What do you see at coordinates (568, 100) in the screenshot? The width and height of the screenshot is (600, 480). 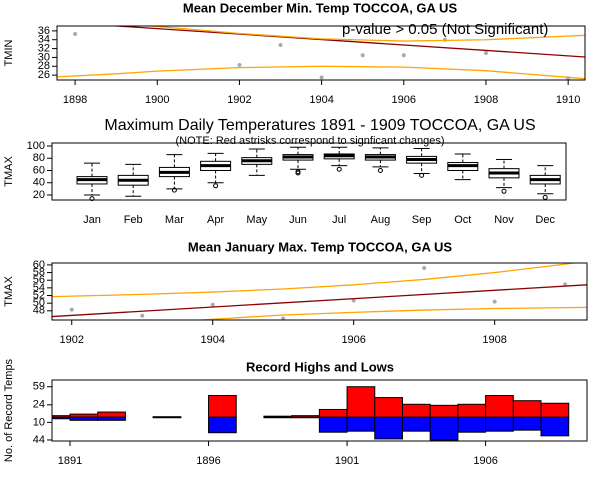 I see `x-tick-label: 1910` at bounding box center [568, 100].